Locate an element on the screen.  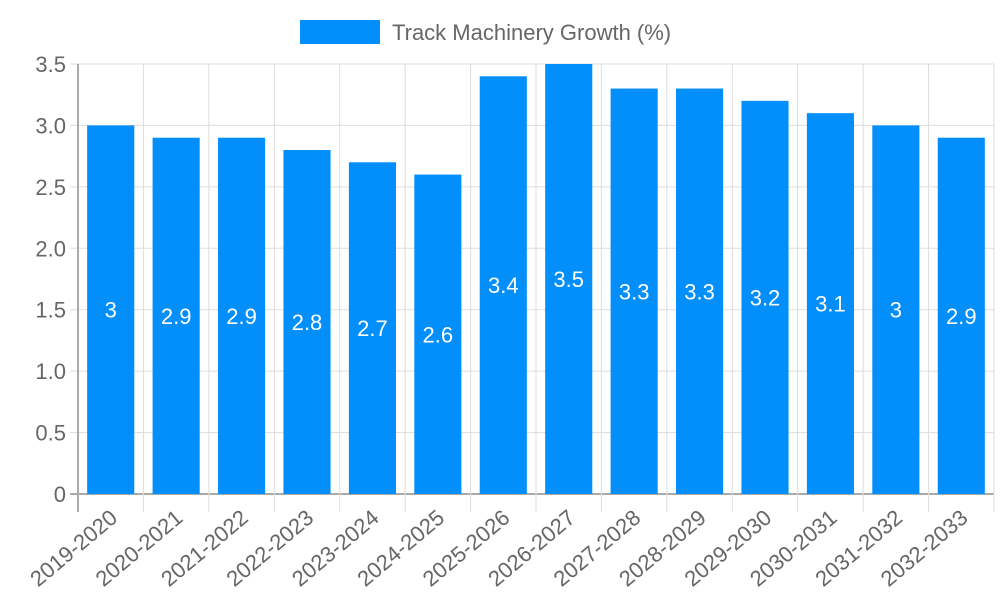
bar-value-label: 2.8 is located at coordinates (307, 322).